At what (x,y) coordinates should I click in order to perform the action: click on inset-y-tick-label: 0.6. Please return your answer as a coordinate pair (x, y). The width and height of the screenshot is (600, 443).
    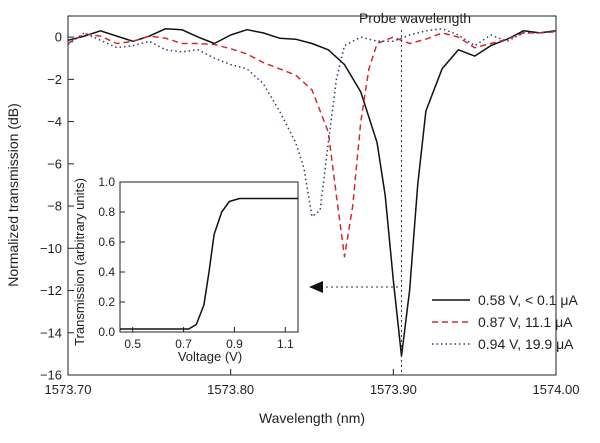
    Looking at the image, I should click on (106, 242).